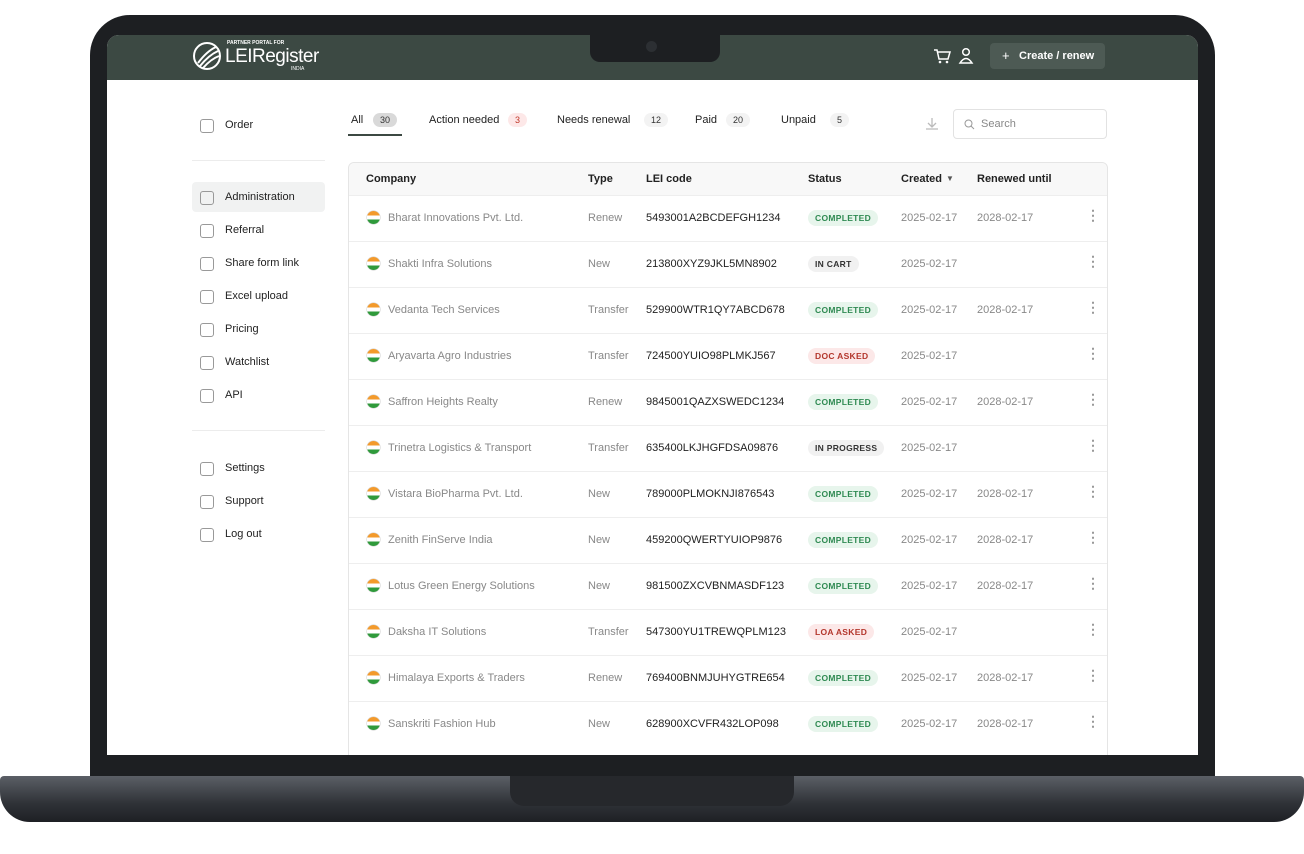 Image resolution: width=1304 pixels, height=854 pixels. What do you see at coordinates (605, 402) in the screenshot?
I see `type: Renew` at bounding box center [605, 402].